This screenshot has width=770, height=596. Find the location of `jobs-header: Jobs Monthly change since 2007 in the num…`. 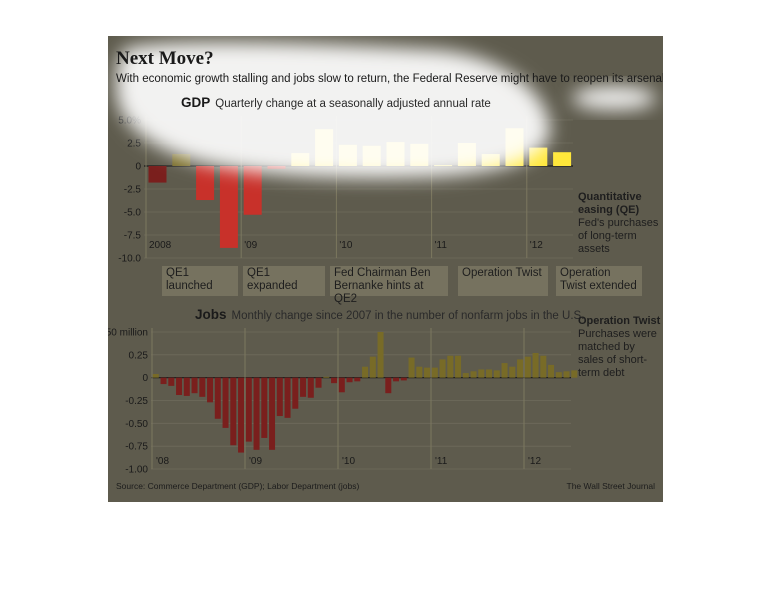

jobs-header: Jobs Monthly change since 2007 in the num… is located at coordinates (389, 315).